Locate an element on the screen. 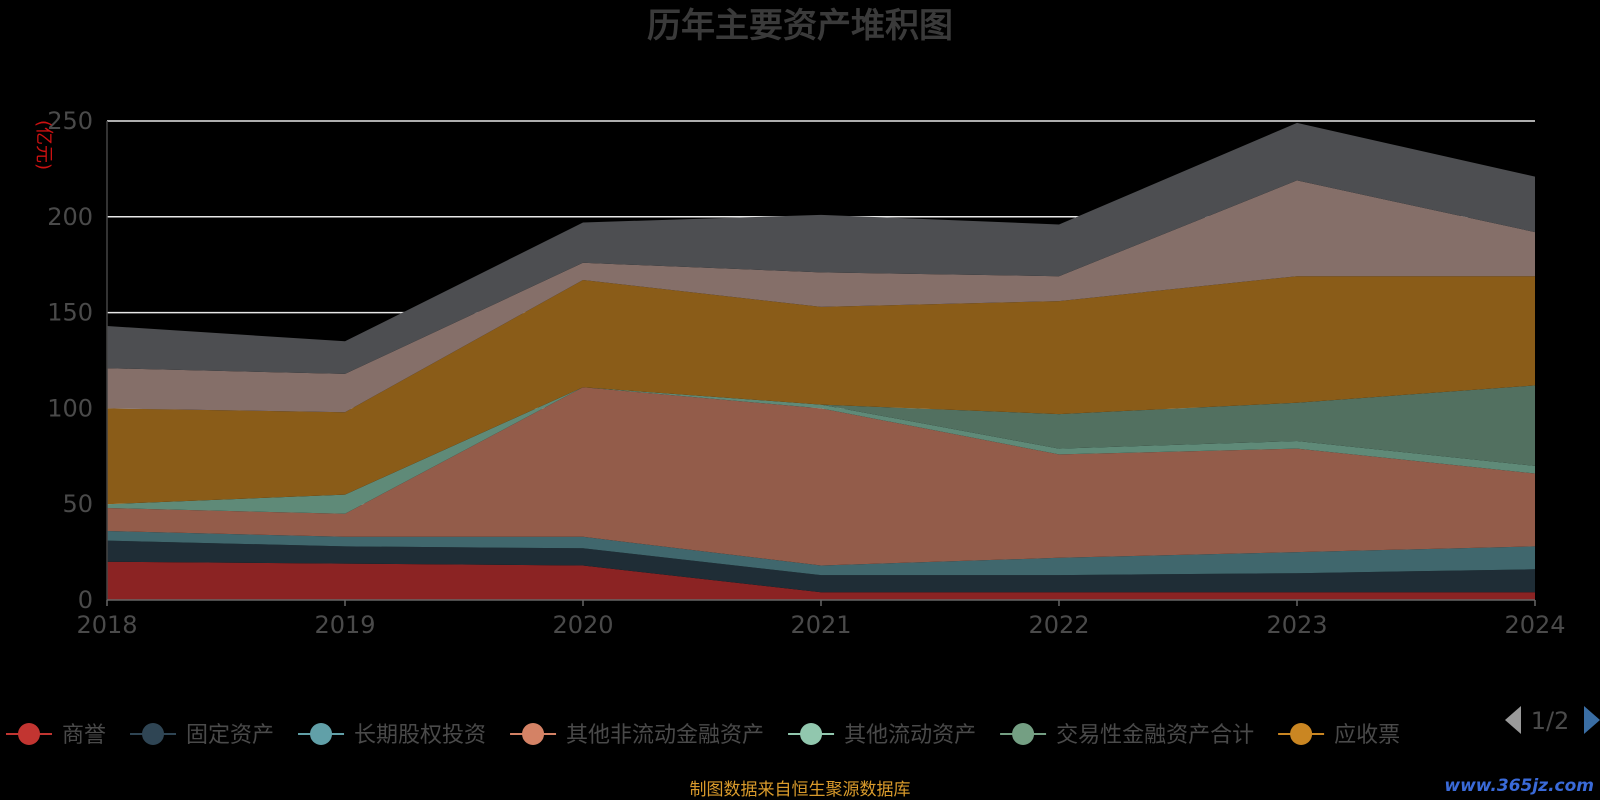  legend-item-2: 长期股权投资 is located at coordinates (392, 735).